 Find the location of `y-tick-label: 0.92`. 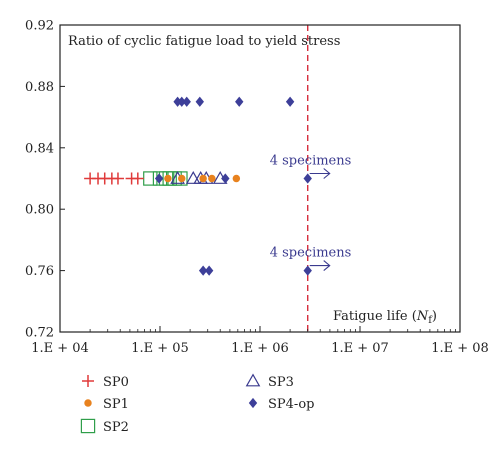

y-tick-label: 0.92 is located at coordinates (39, 26).